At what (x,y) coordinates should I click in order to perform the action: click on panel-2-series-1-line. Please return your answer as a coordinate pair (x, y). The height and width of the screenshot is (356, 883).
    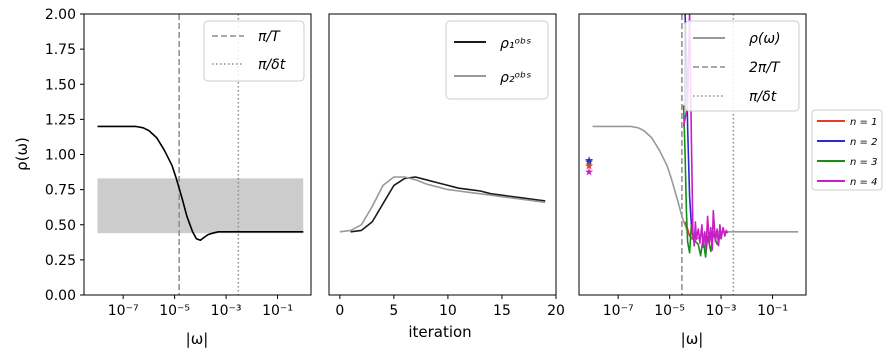
    Looking at the image, I should click on (448, 204).